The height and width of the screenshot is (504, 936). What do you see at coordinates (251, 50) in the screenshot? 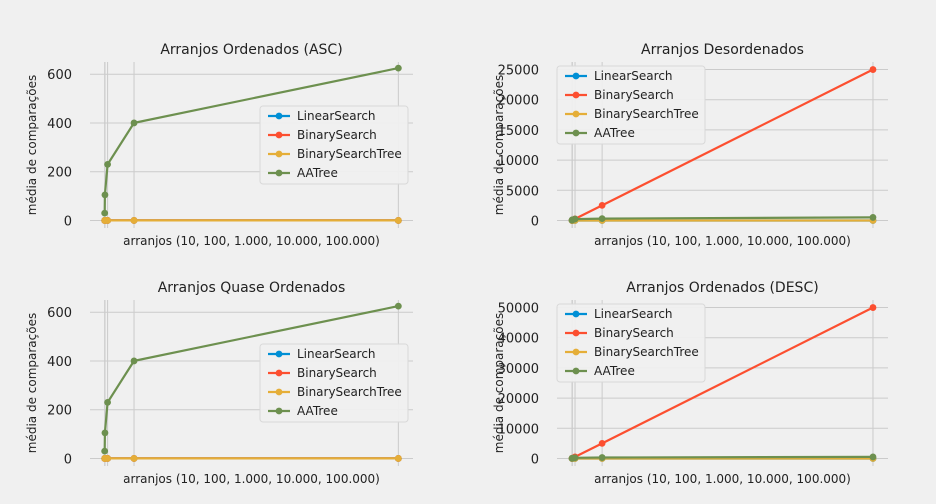
I see `chart-title: Arranjos Ordenados (ASC)` at bounding box center [251, 50].